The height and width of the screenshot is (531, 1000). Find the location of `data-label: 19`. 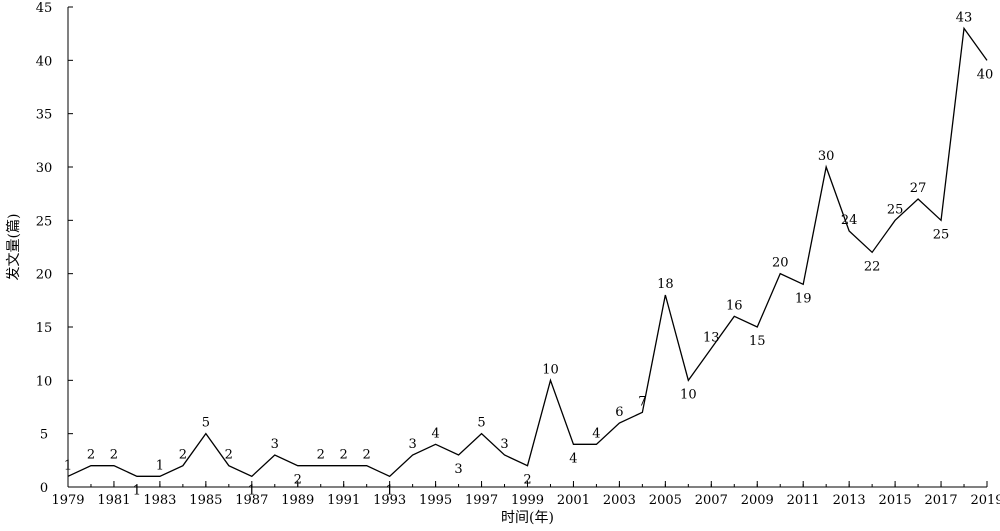

data-label: 19 is located at coordinates (803, 298).